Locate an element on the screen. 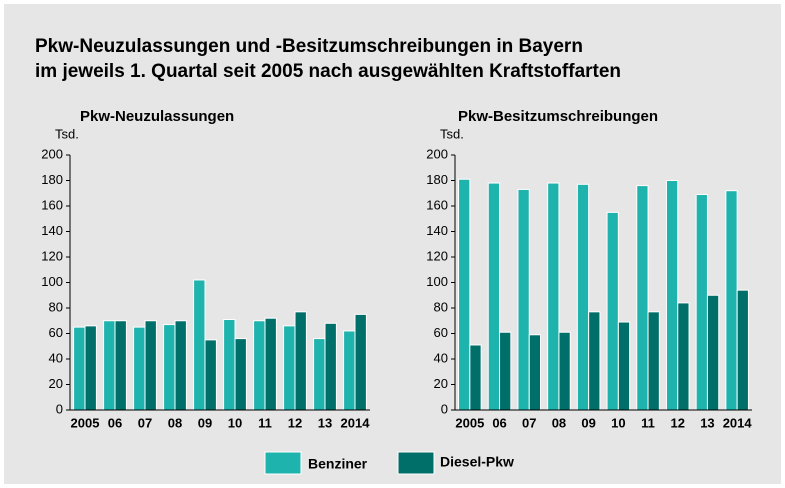 The image size is (785, 488). legend-label: Benziner is located at coordinates (338, 464).